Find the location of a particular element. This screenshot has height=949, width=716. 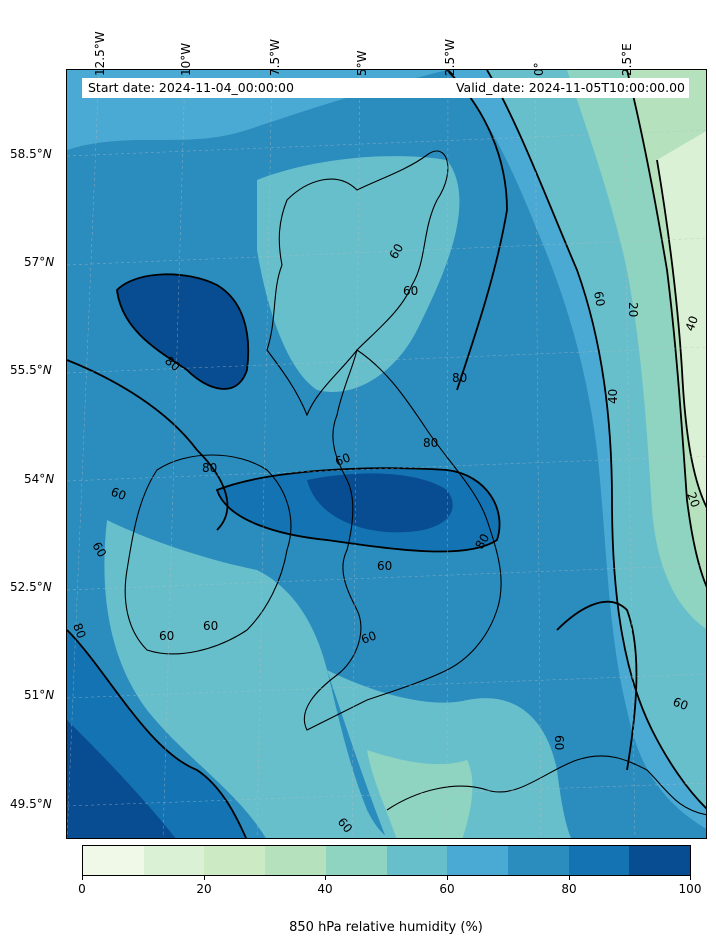

lon-label: 2.5°W is located at coordinates (450, 57).